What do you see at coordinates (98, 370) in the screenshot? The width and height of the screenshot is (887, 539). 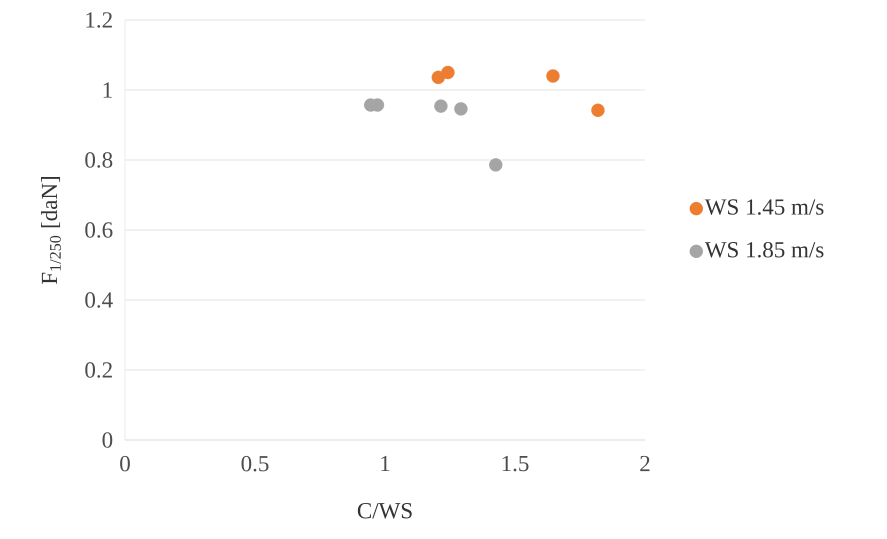 I see `y-tick-label: 0.2` at bounding box center [98, 370].